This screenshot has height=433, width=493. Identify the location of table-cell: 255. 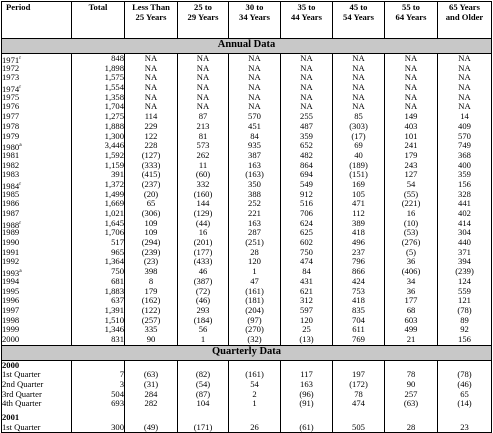
(306, 116).